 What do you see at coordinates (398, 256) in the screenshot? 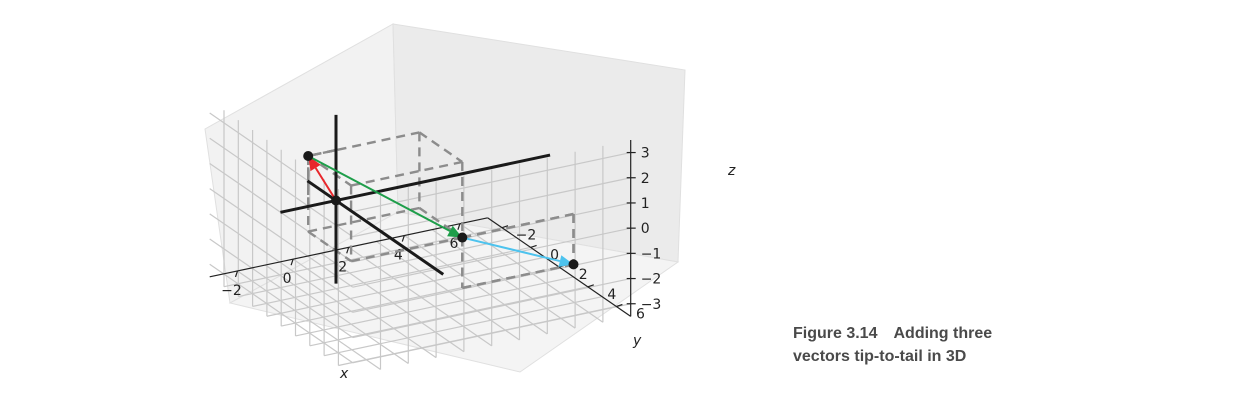
I see `x-tick-label: 4` at bounding box center [398, 256].